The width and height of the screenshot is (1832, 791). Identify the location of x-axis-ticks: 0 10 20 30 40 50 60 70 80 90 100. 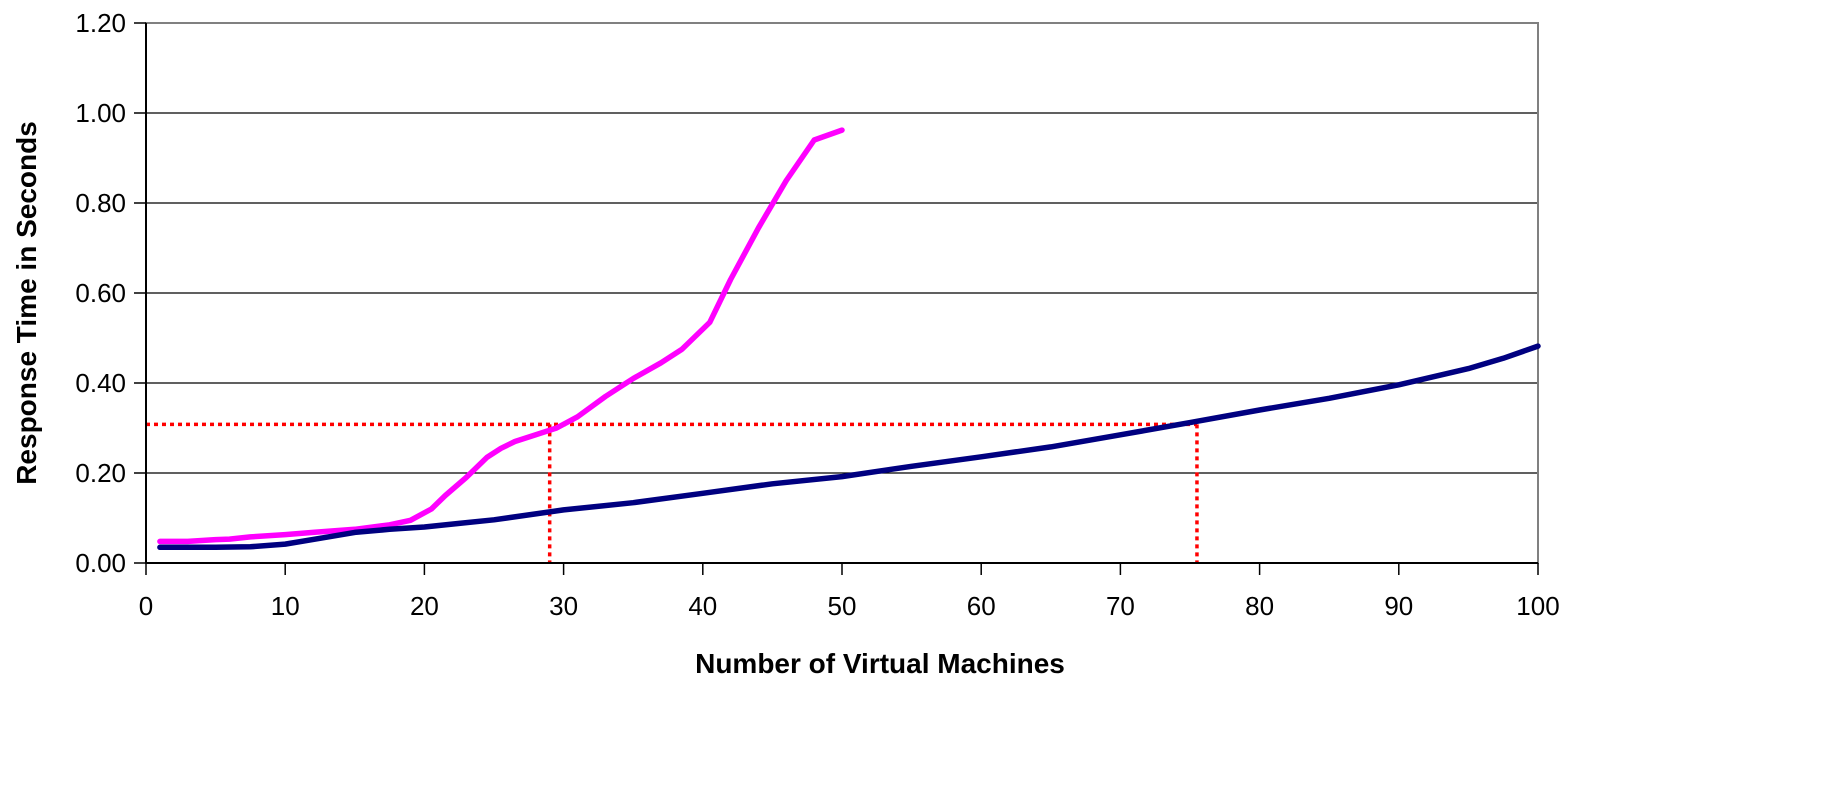
(849, 591).